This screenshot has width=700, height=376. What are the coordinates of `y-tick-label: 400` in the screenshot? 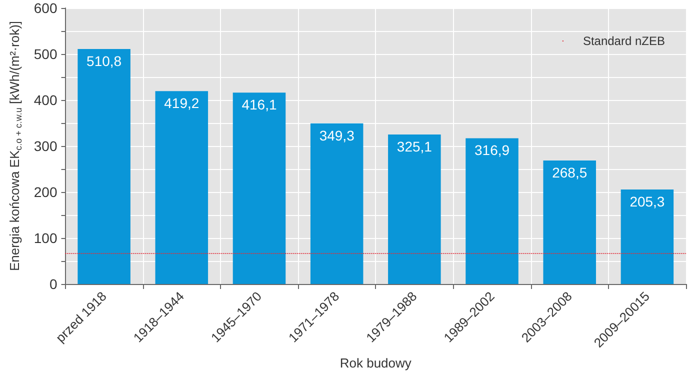 It's located at (46, 100).